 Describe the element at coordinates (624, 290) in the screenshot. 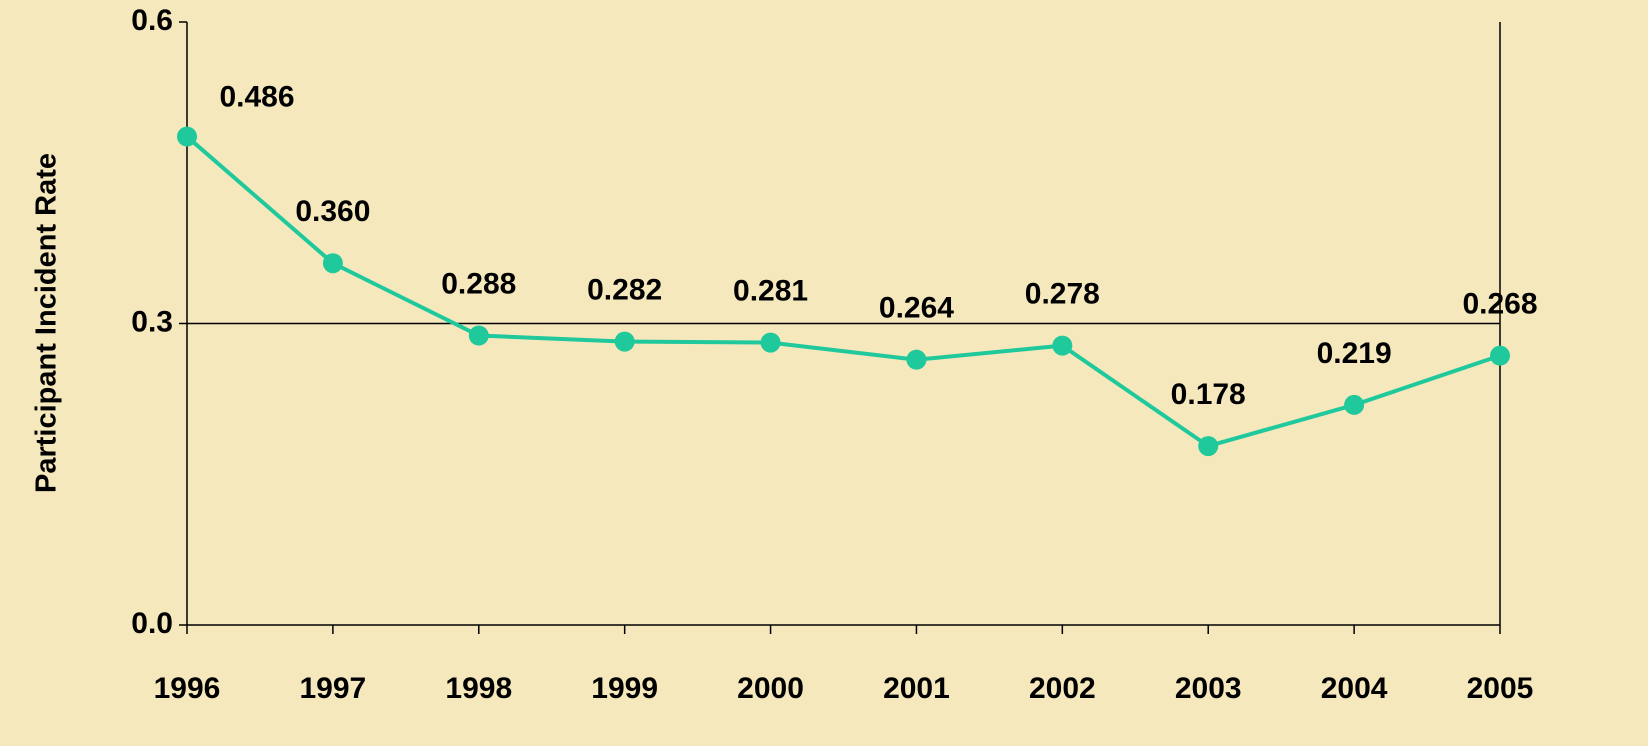

I see `data-label: 0.282` at that location.